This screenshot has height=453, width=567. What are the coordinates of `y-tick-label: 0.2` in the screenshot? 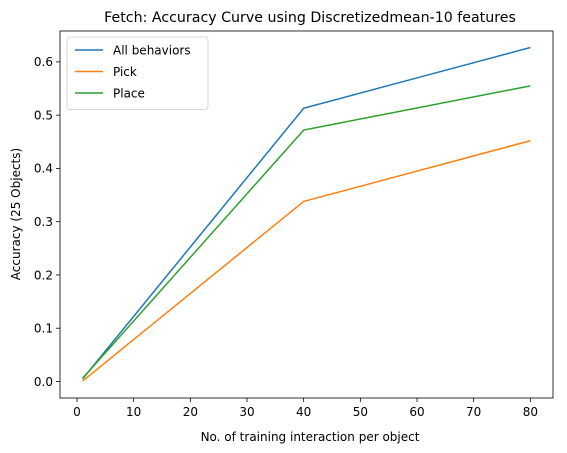 It's located at (43, 275).